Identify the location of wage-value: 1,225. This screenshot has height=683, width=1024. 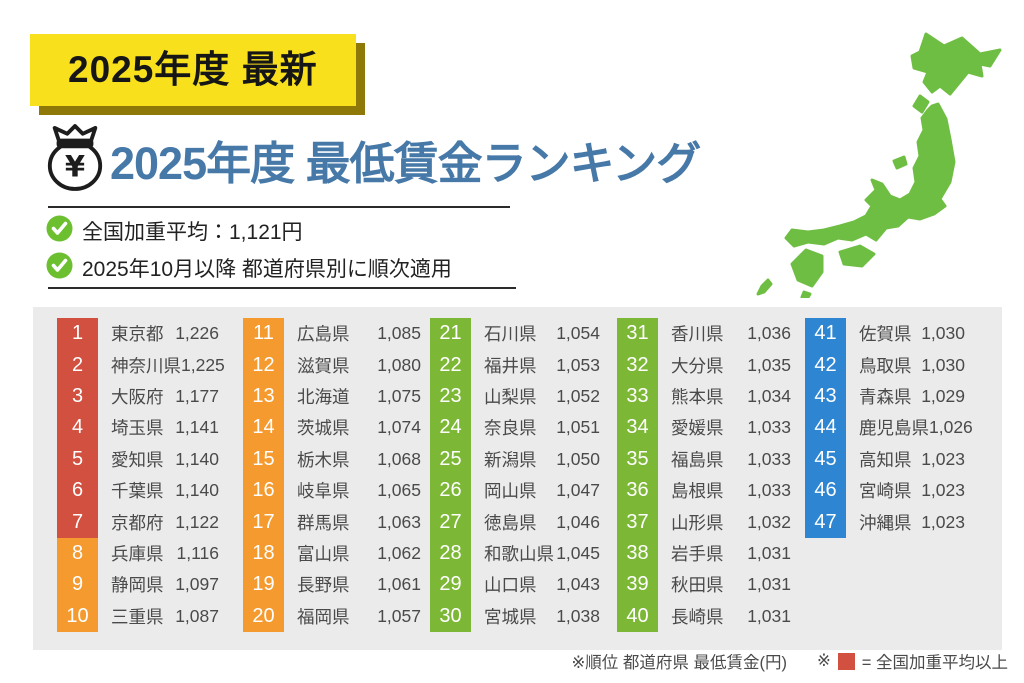
(203, 364).